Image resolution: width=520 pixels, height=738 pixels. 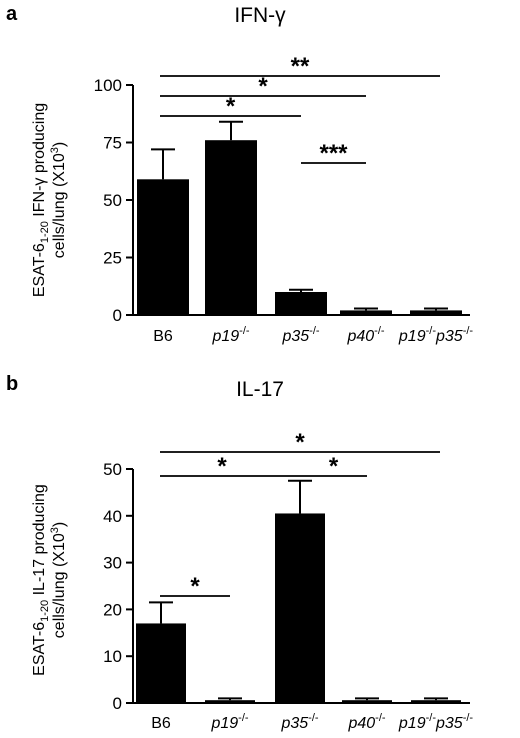 What do you see at coordinates (112, 516) in the screenshot?
I see `y-tick-label: 40` at bounding box center [112, 516].